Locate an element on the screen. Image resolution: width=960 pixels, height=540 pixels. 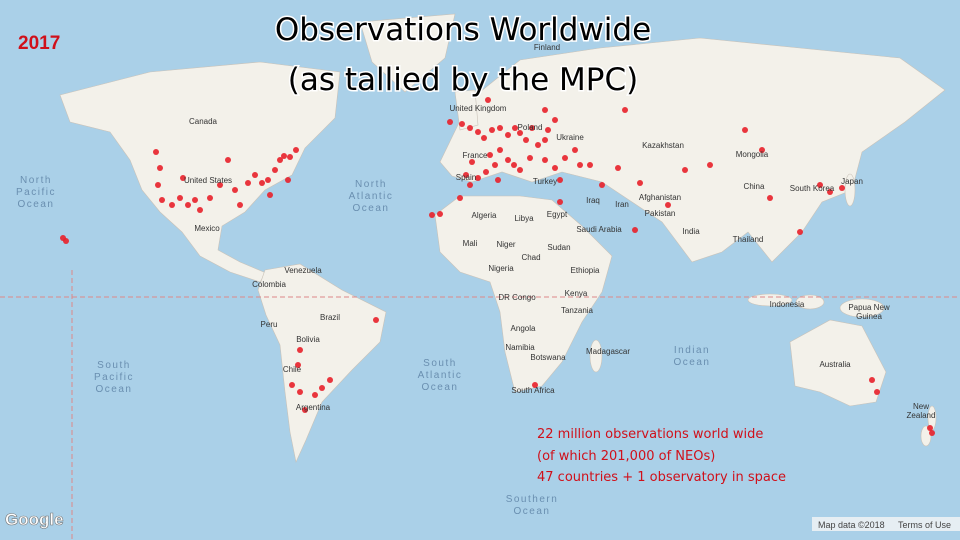
country-label: Botswana is located at coordinates (548, 357).